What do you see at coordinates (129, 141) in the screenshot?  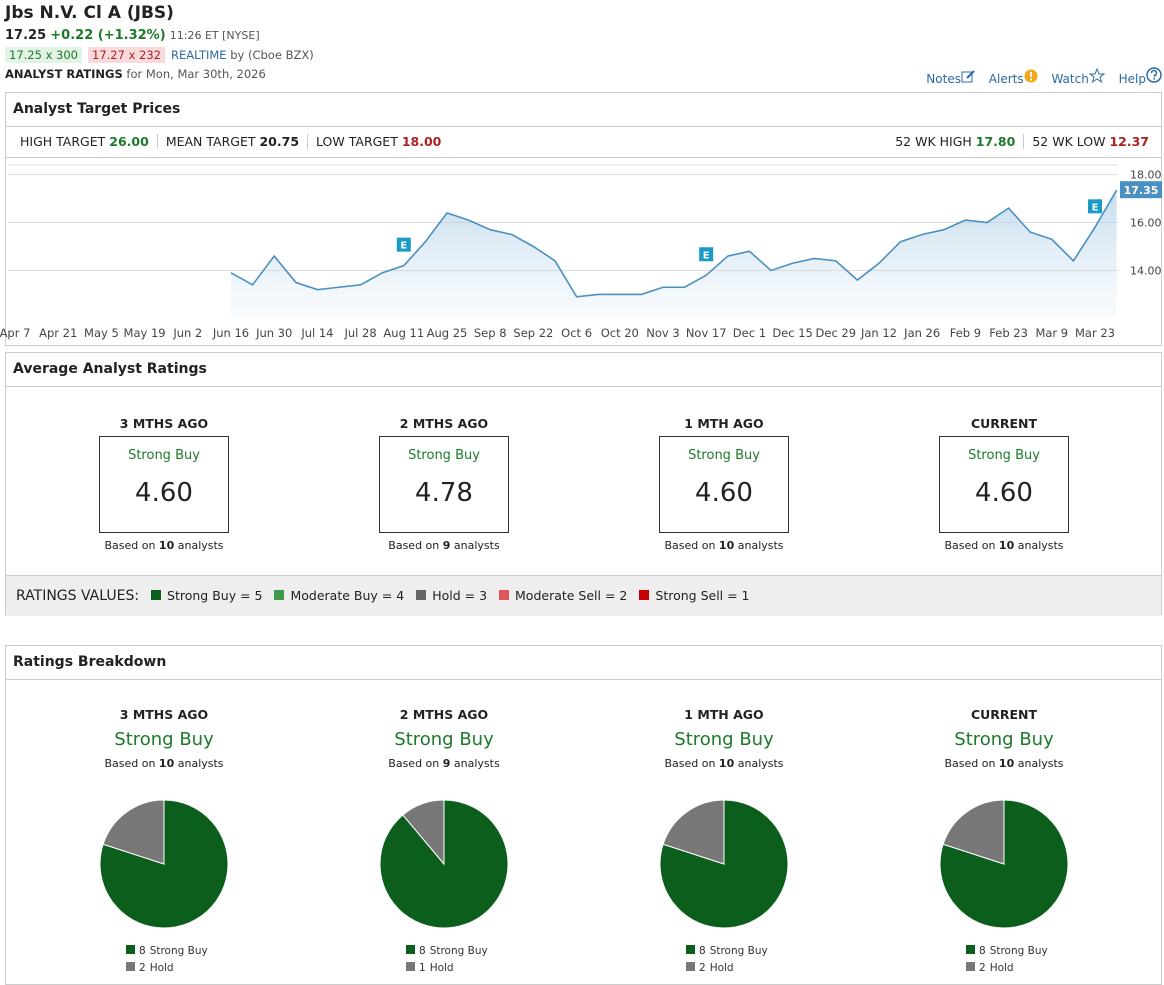 I see `target-value: 26.00` at bounding box center [129, 141].